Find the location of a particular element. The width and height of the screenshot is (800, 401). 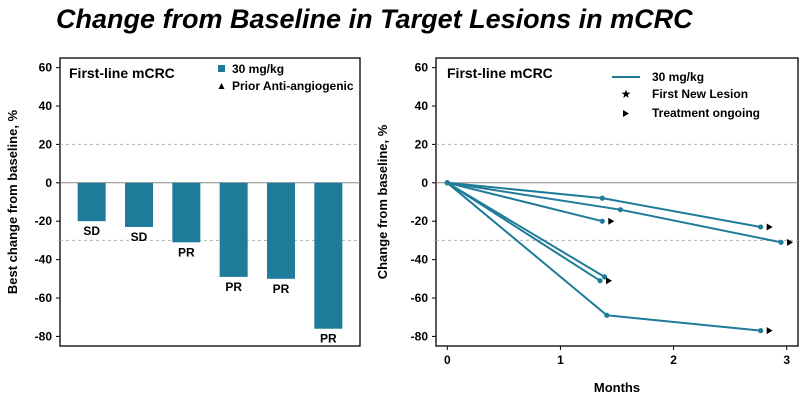

right-y-tick-label: 0 is located at coordinates (424, 183).